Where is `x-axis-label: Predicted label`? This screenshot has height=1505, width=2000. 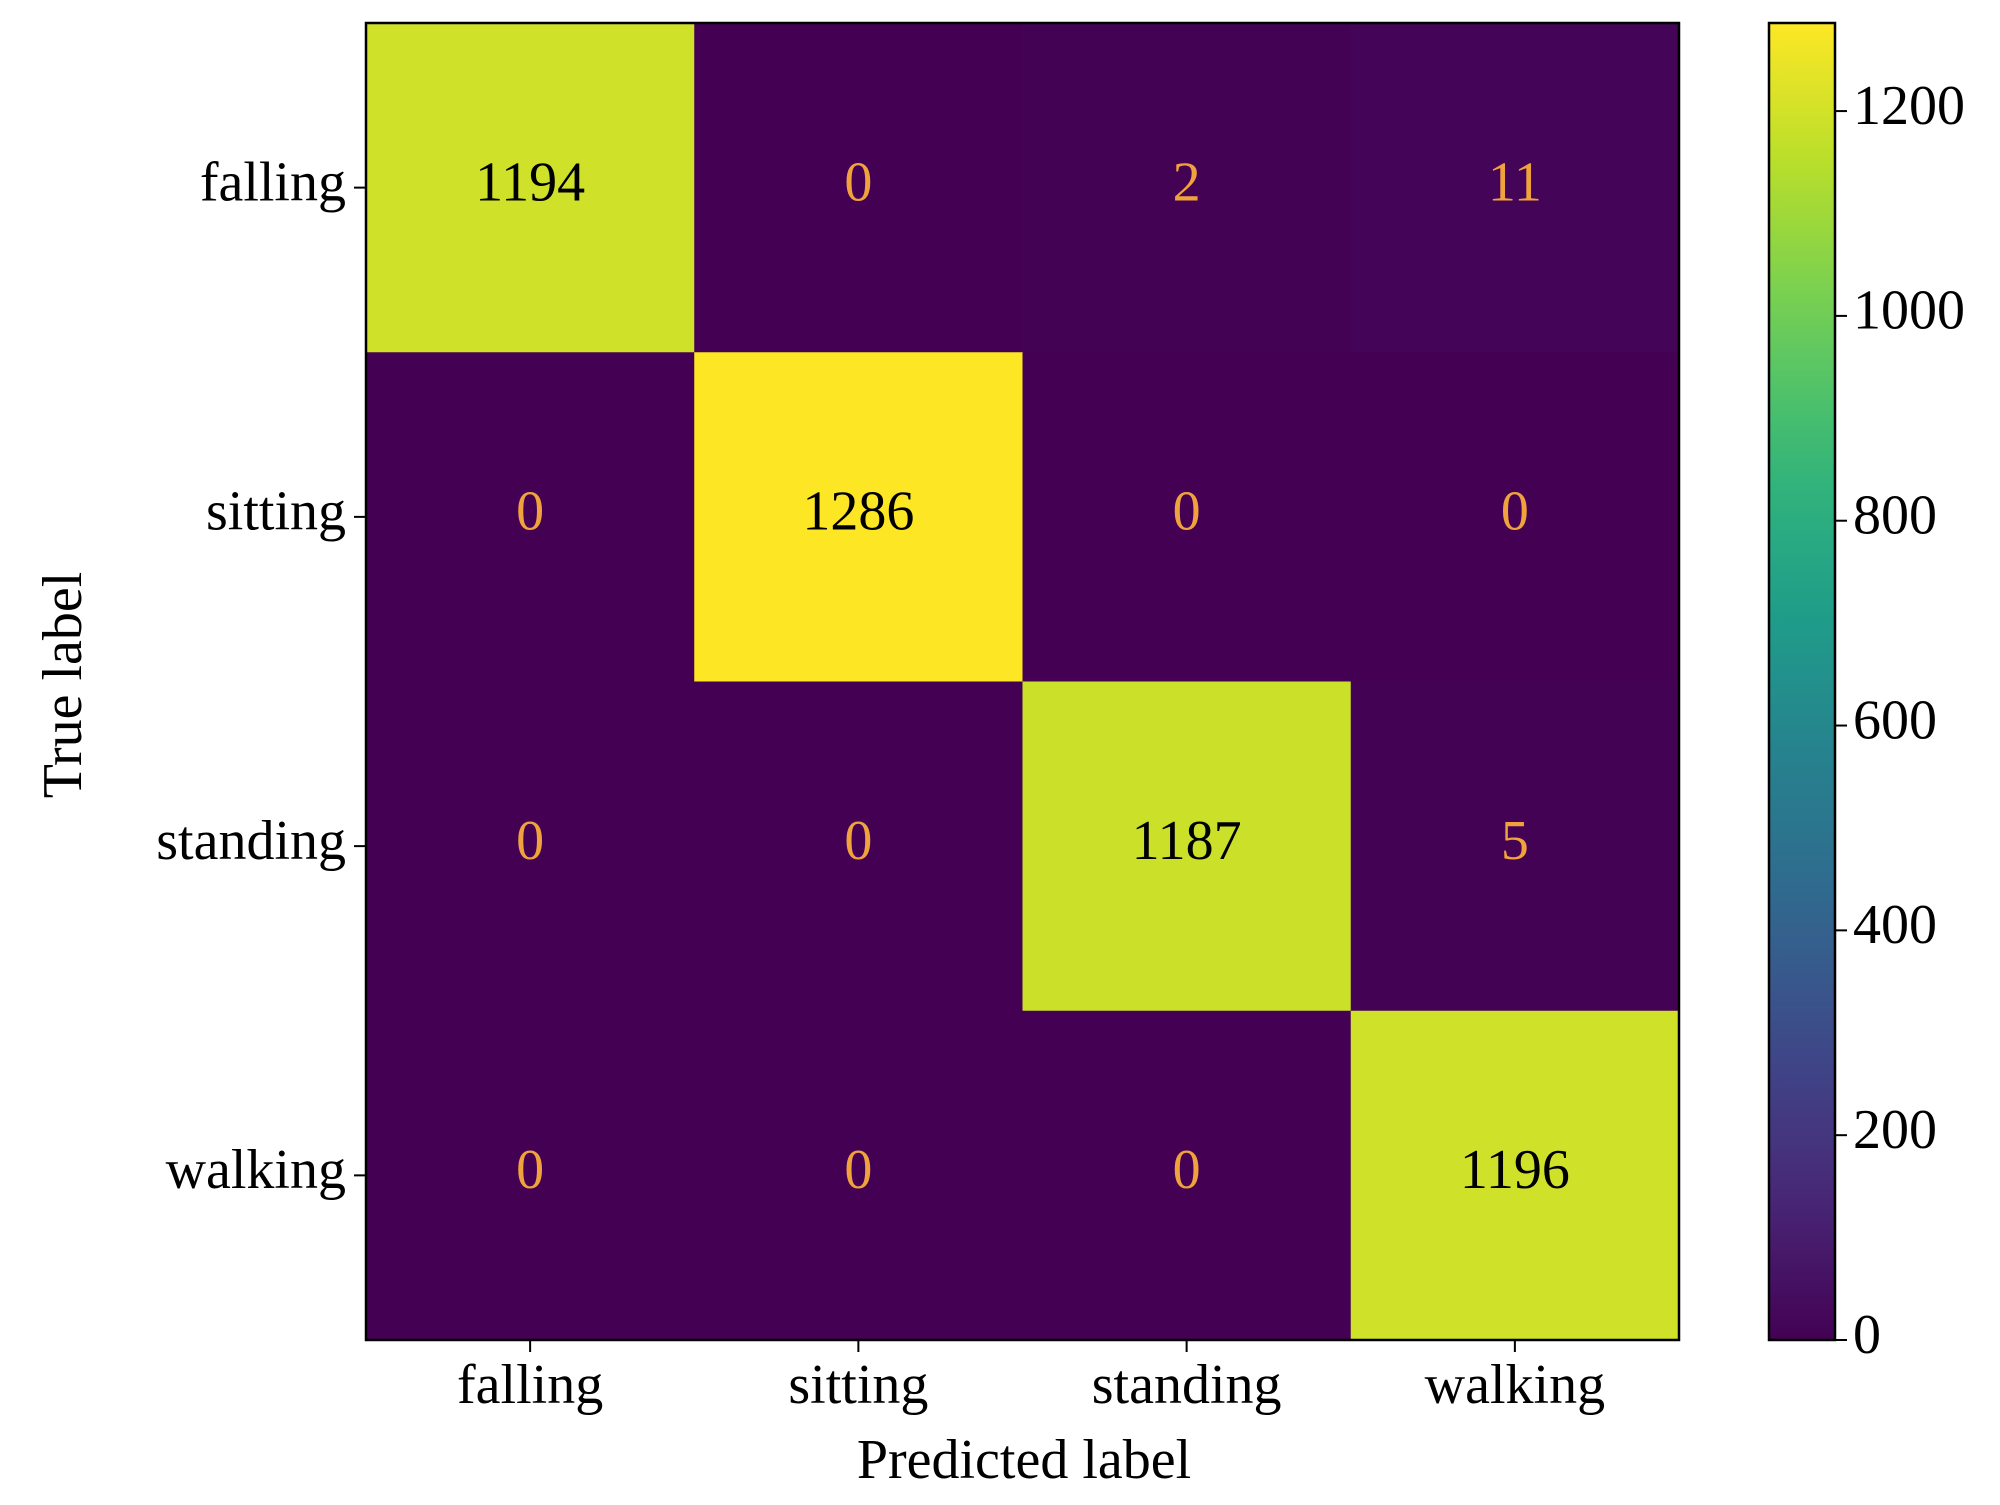 x-axis-label: Predicted label is located at coordinates (1024, 1460).